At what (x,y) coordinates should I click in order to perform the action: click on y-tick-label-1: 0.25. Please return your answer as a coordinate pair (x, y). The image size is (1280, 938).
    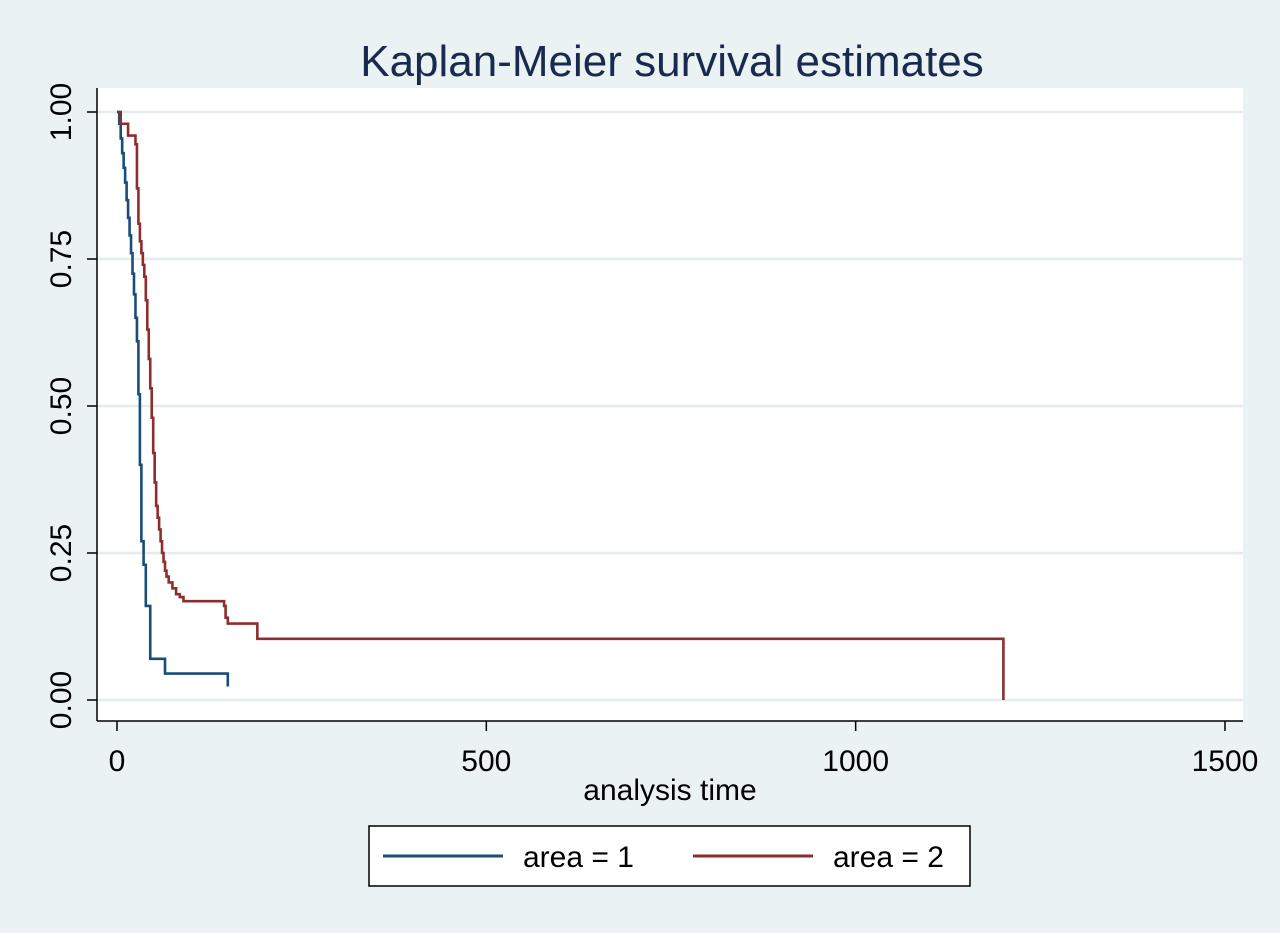
    Looking at the image, I should click on (61, 553).